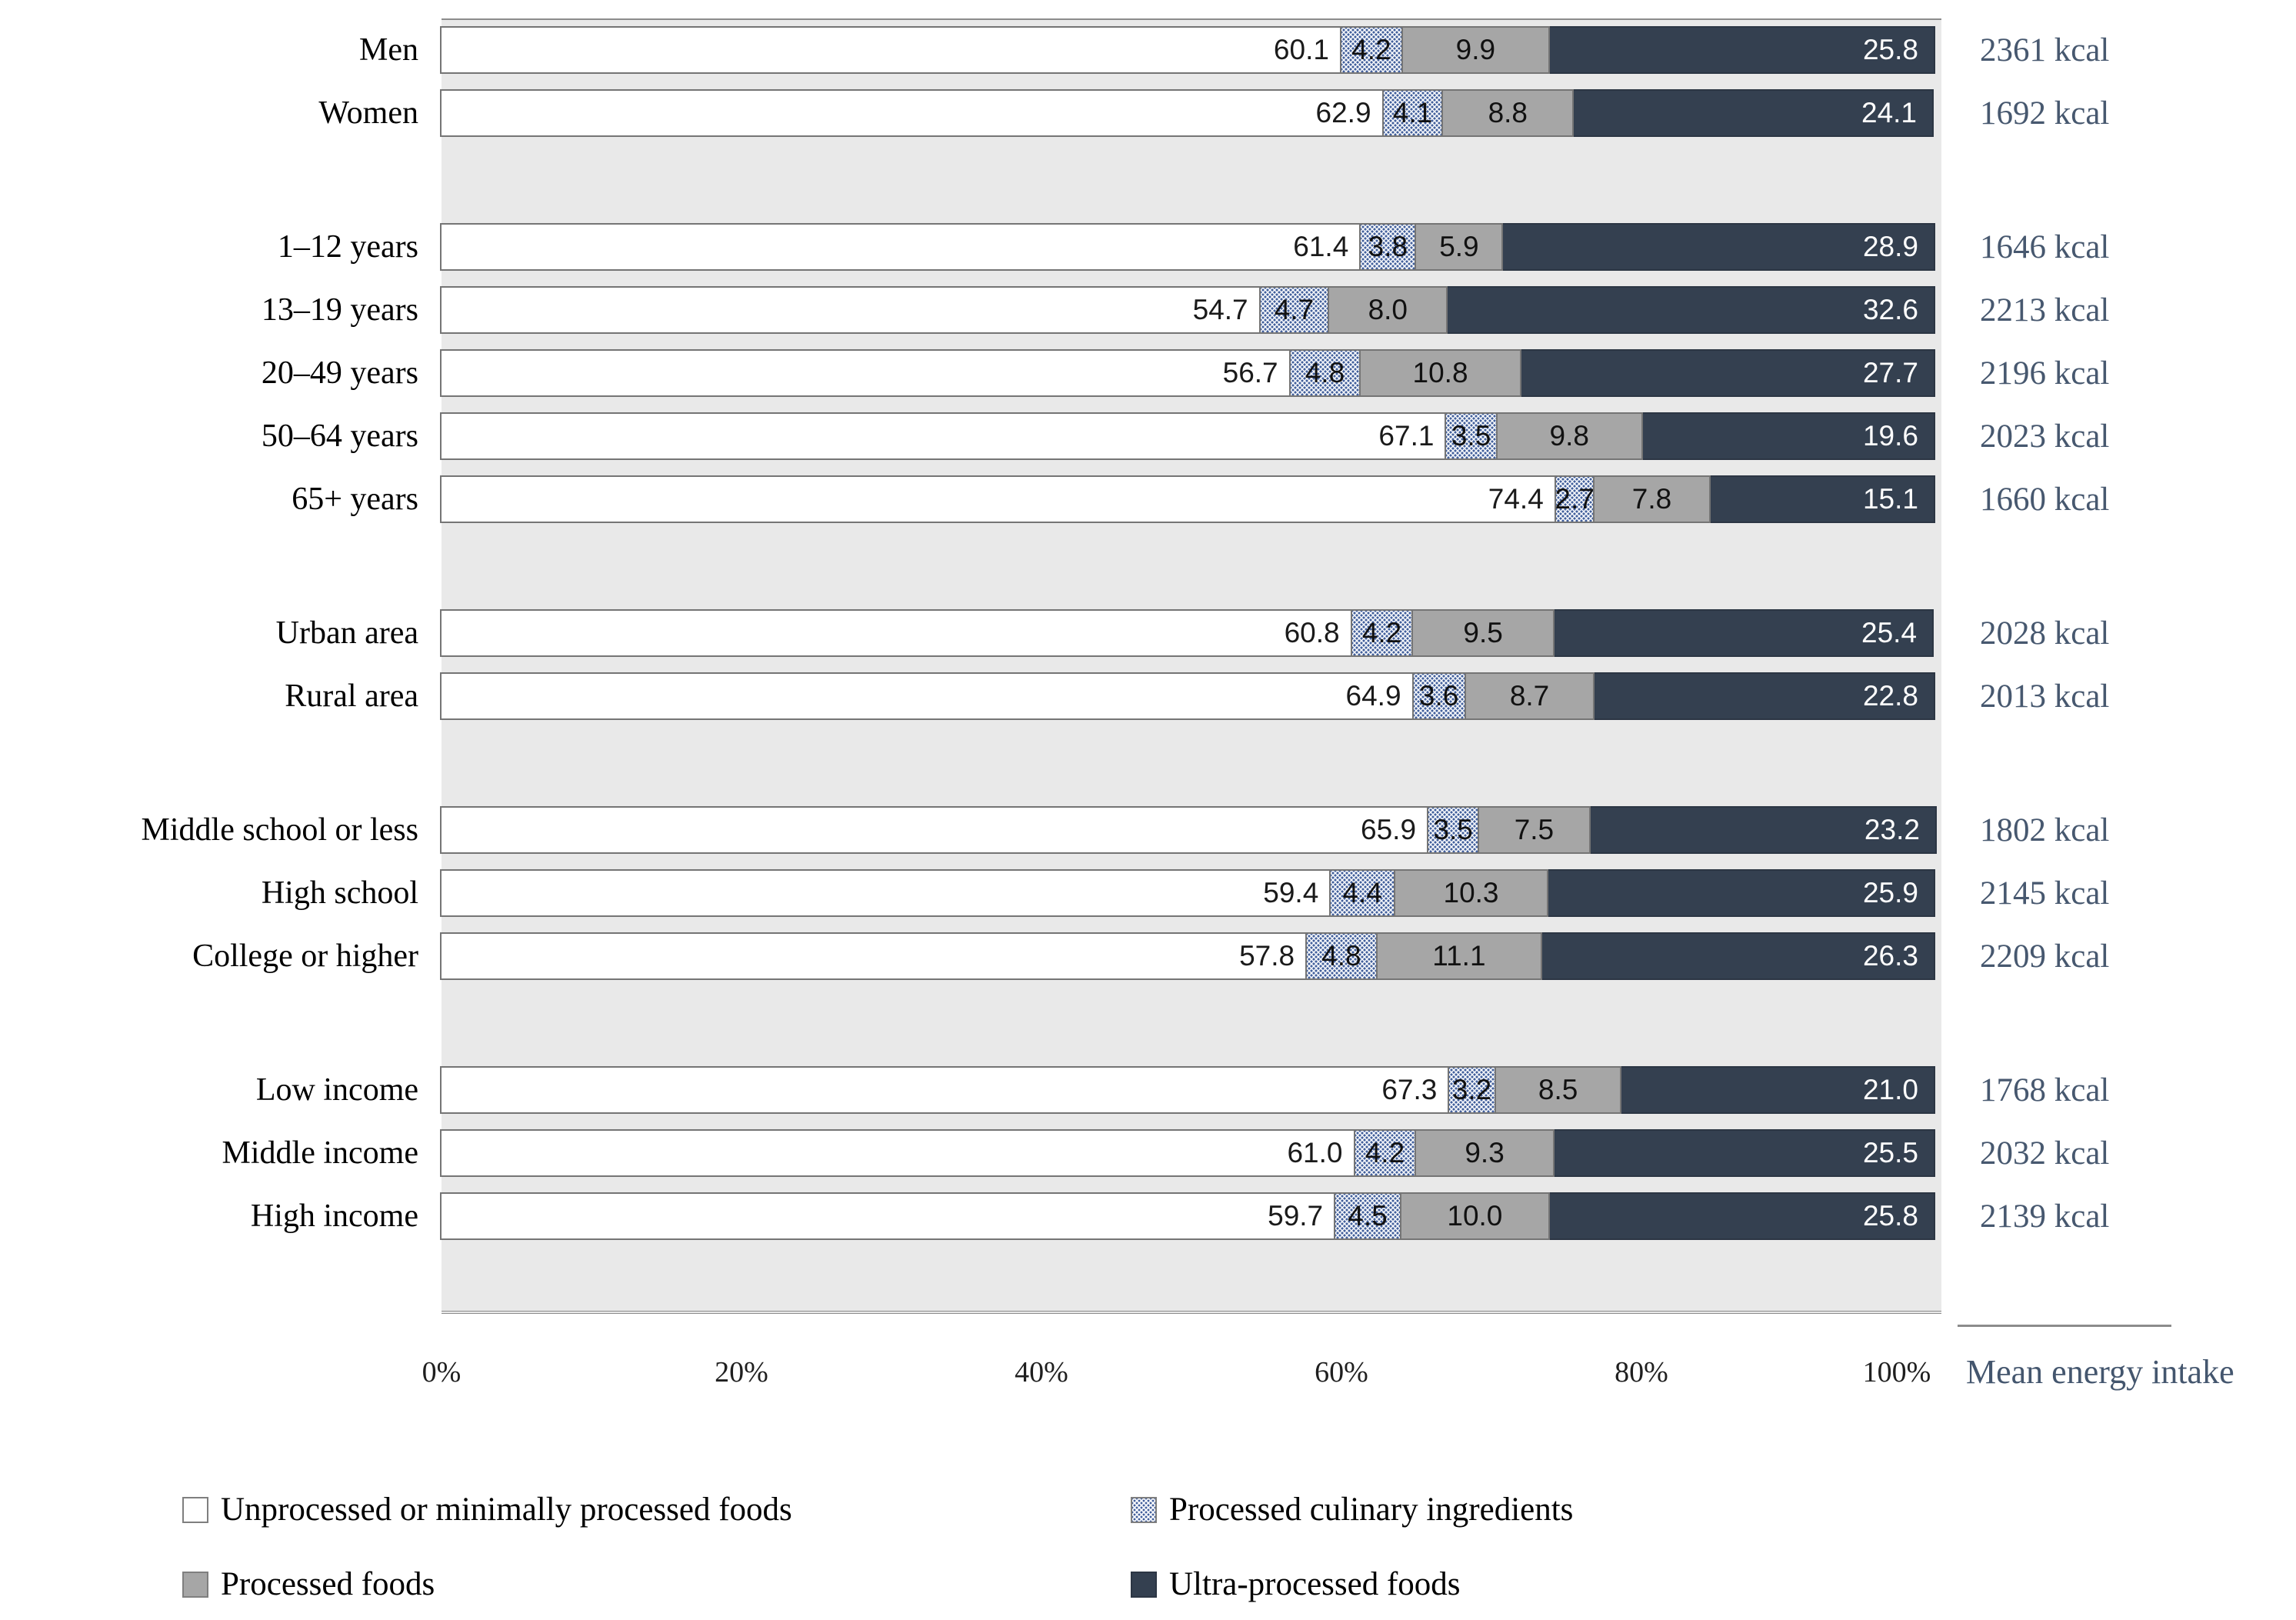  What do you see at coordinates (1388, 247) in the screenshot?
I see `culinary-segment: 3.8` at bounding box center [1388, 247].